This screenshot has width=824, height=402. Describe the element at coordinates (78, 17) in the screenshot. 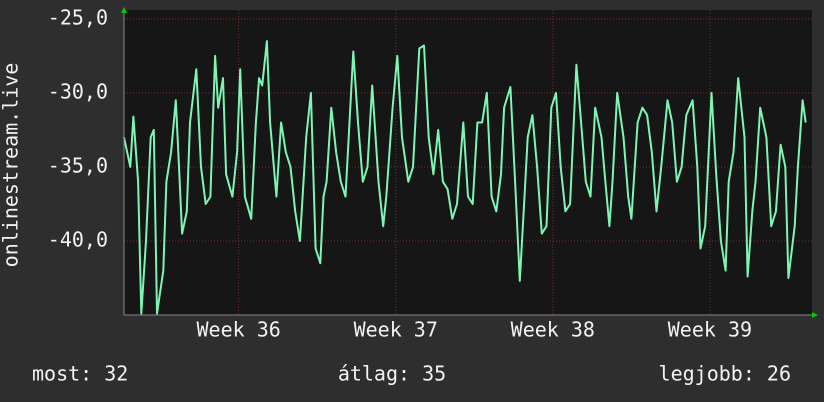

I see `y-tick-label: -25,0` at that location.